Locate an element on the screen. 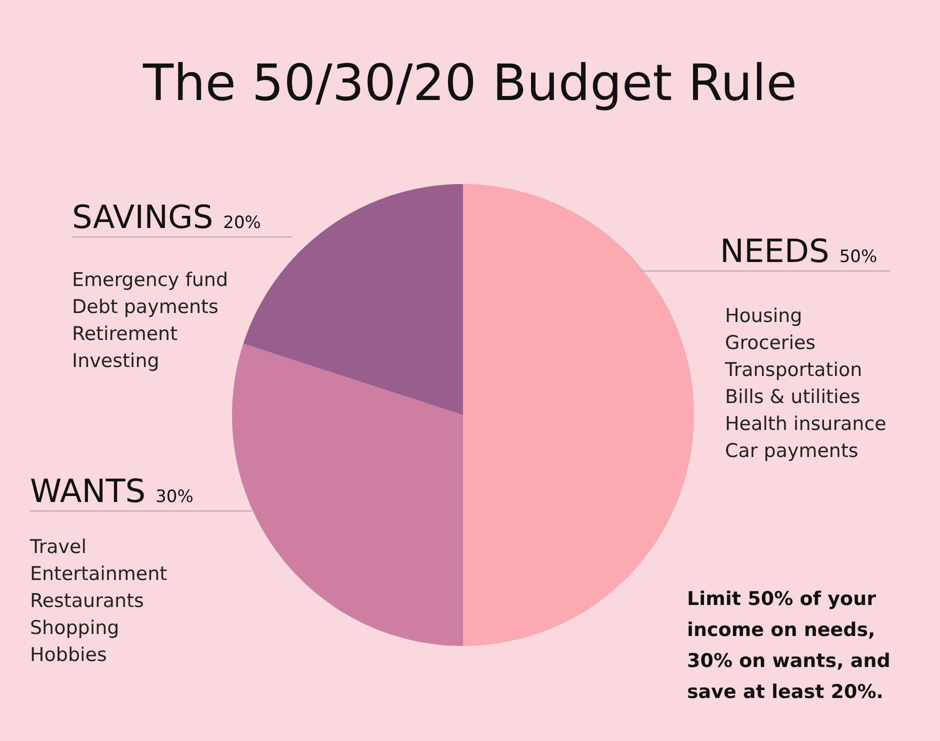  slice-label: WANTS is located at coordinates (88, 491).